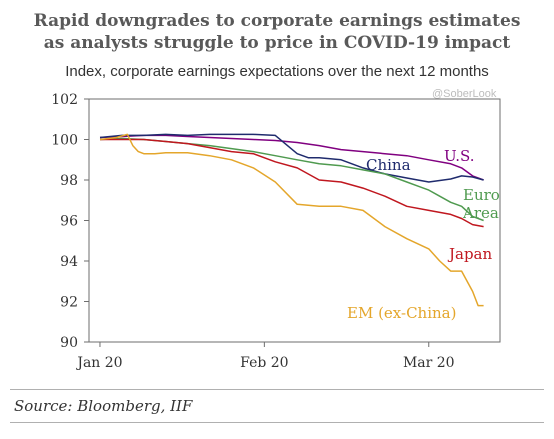  What do you see at coordinates (64, 141) in the screenshot?
I see `y-tick-label: 100` at bounding box center [64, 141].